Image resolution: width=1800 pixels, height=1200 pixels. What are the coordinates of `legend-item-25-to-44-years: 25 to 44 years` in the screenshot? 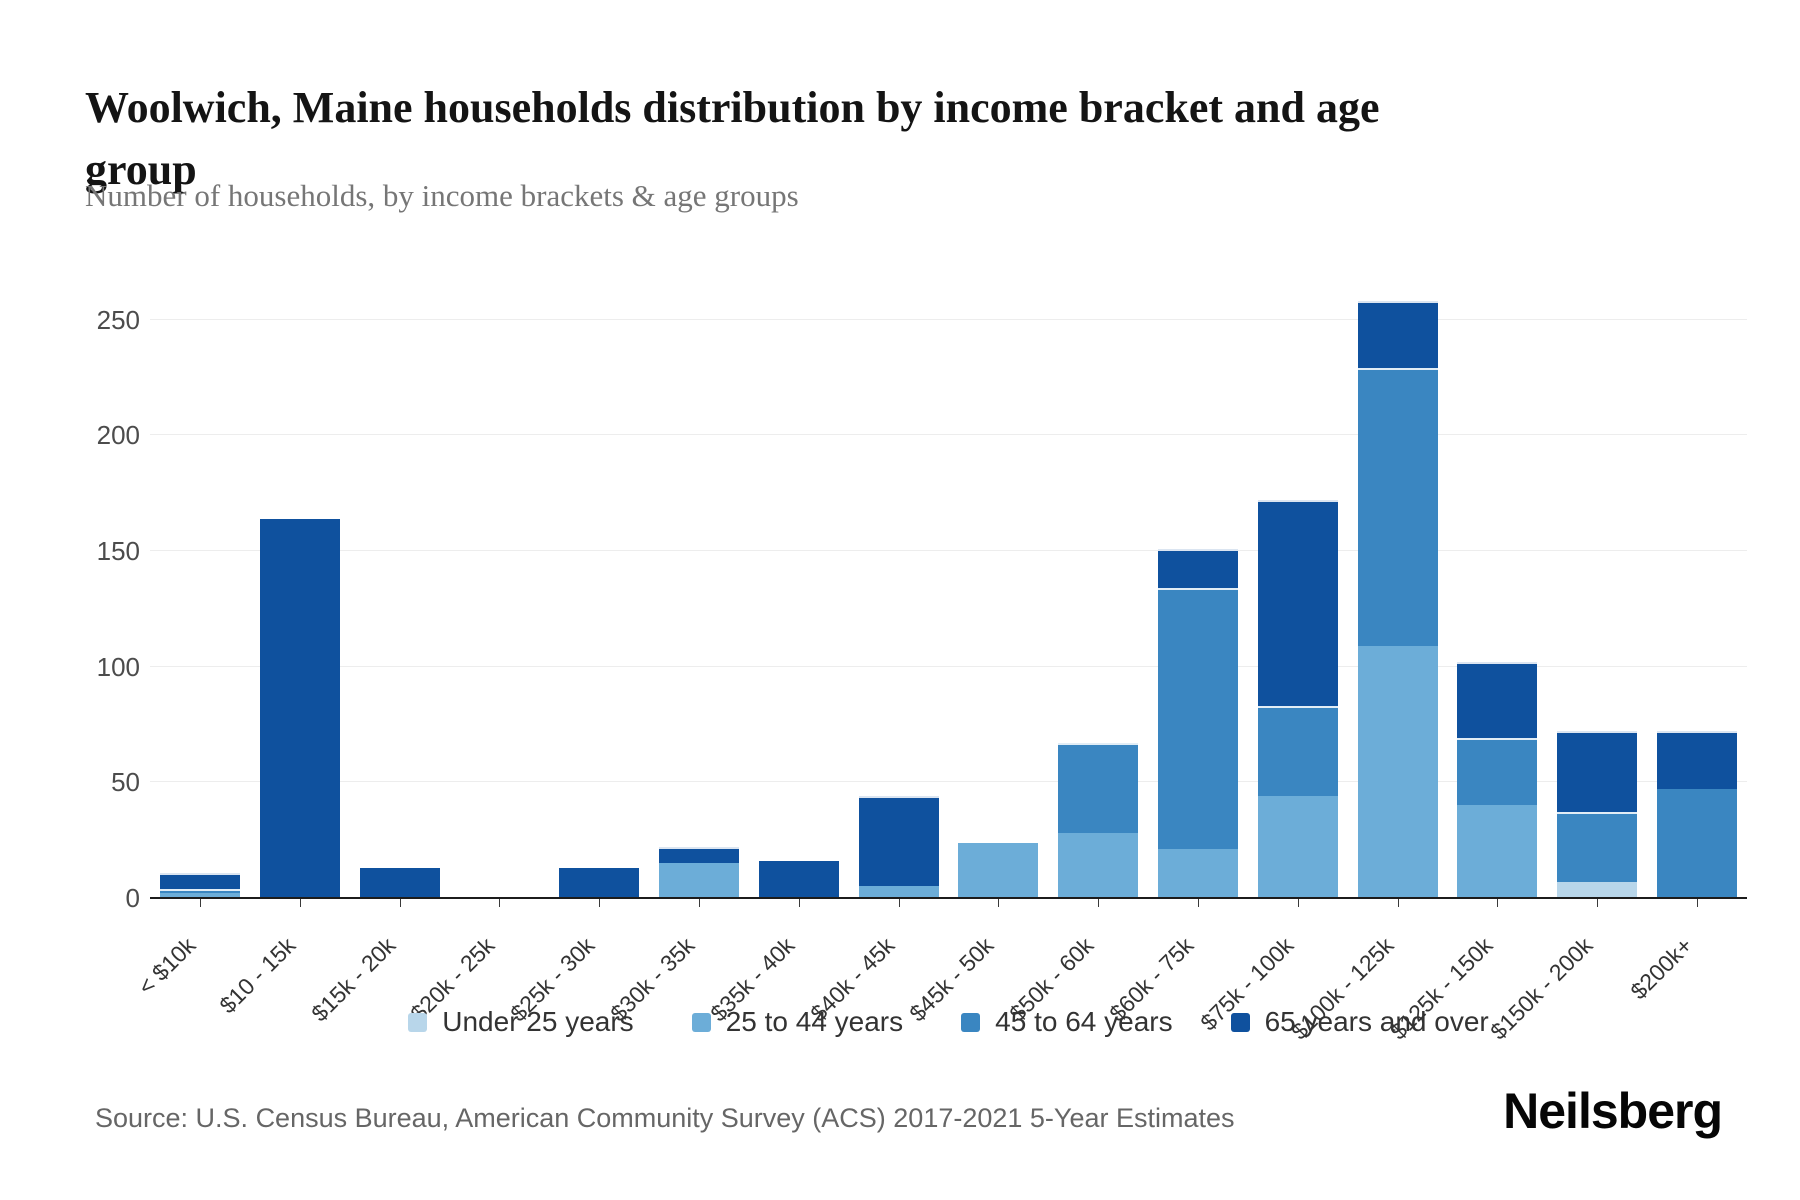 It's located at (797, 1022).